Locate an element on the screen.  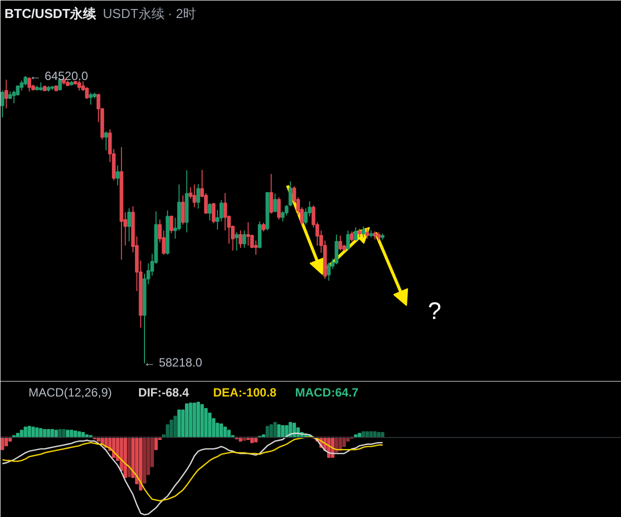
text: DEA:-100.8 is located at coordinates (245, 393).